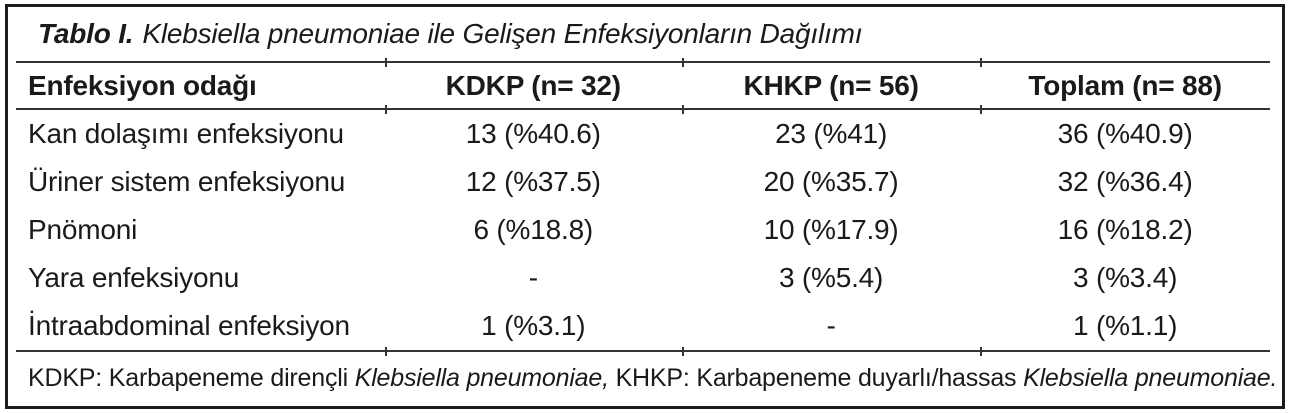  I want to click on value-cell: 10 (%17.9), so click(831, 229).